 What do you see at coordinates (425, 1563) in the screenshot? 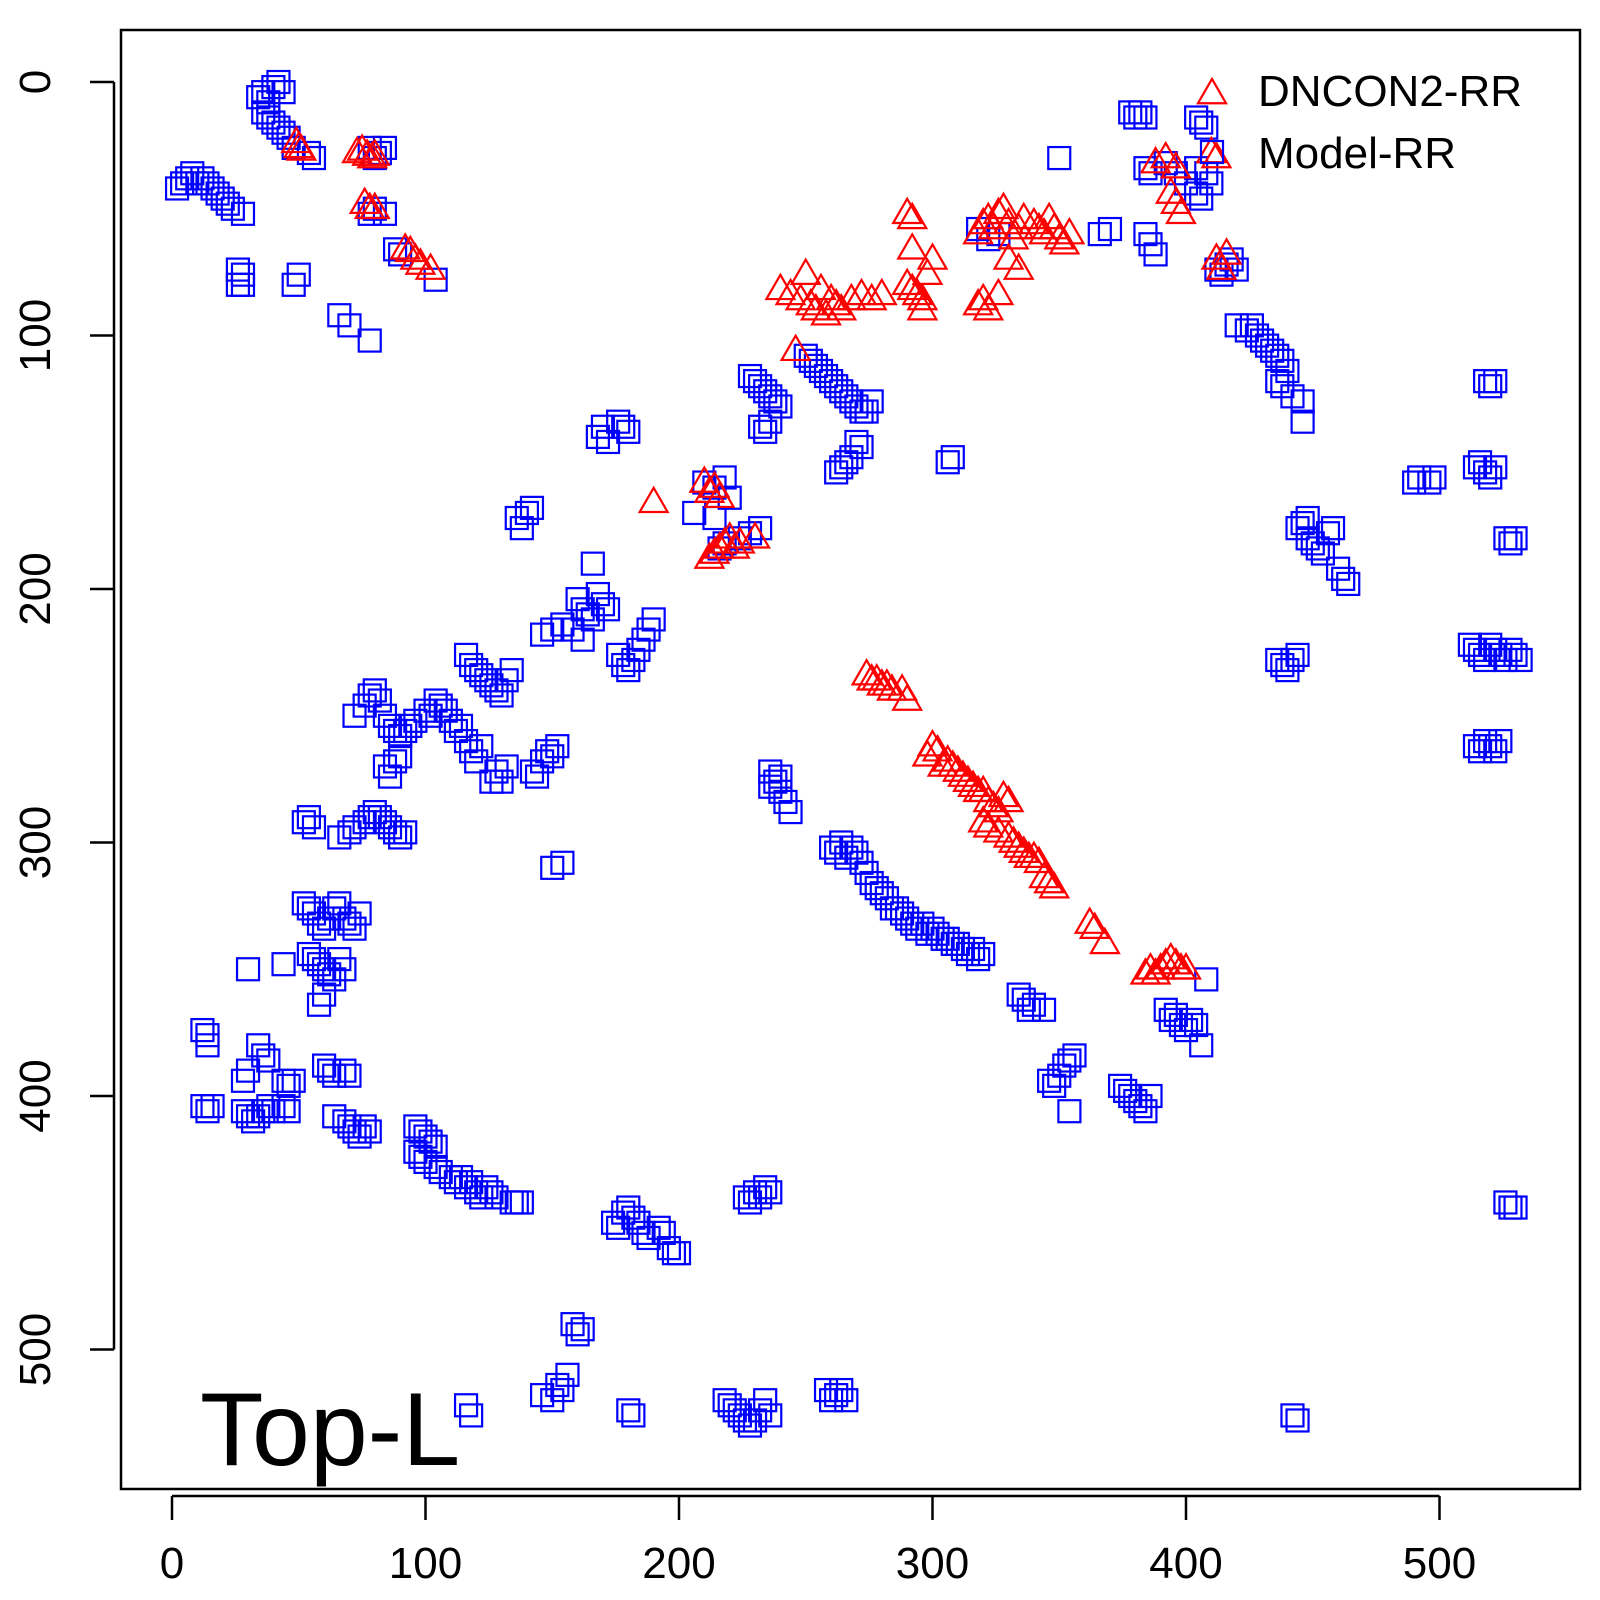
I see `x-tick-label: 100` at bounding box center [425, 1563].